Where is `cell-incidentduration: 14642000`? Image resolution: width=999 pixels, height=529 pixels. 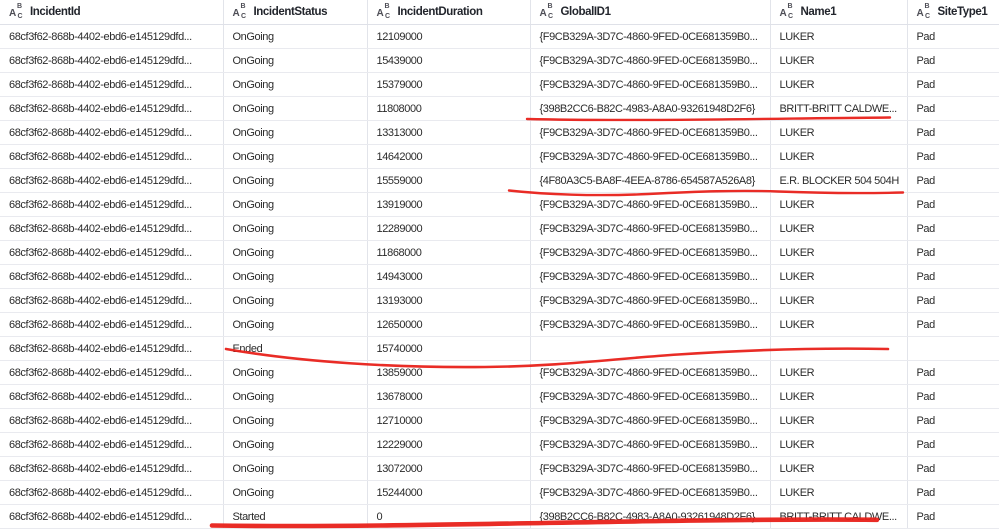 cell-incidentduration: 14642000 is located at coordinates (449, 156).